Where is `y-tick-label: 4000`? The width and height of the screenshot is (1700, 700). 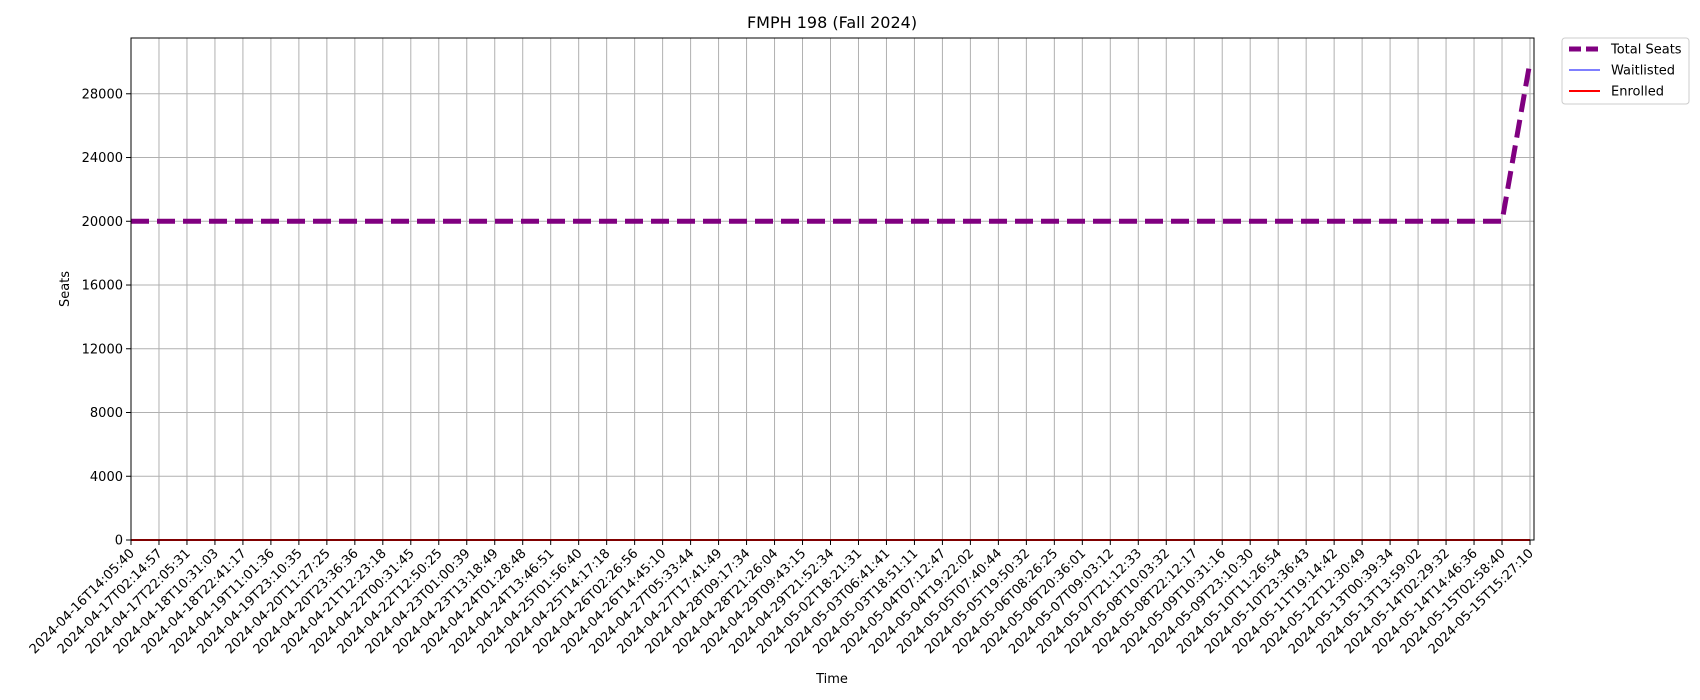
y-tick-label: 4000 is located at coordinates (106, 477).